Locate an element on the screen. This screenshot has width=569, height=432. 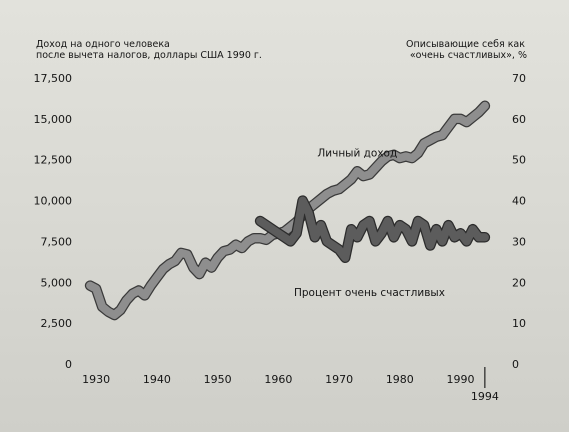
x-tick-label: 1930 is located at coordinates (96, 379).